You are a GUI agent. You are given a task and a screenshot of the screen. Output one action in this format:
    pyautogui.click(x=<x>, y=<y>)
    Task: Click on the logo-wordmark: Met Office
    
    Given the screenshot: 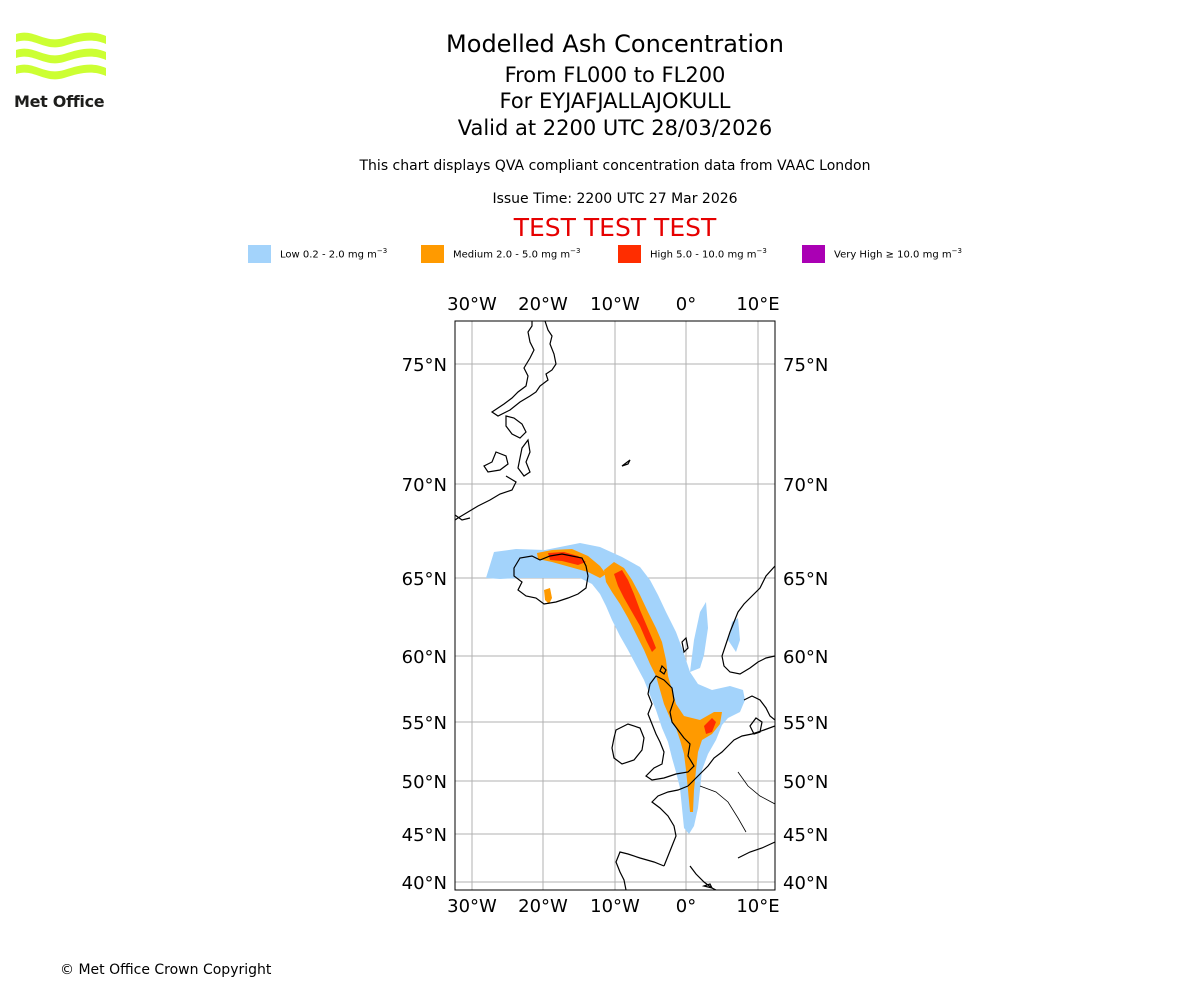 What is the action you would take?
    pyautogui.click(x=59, y=101)
    